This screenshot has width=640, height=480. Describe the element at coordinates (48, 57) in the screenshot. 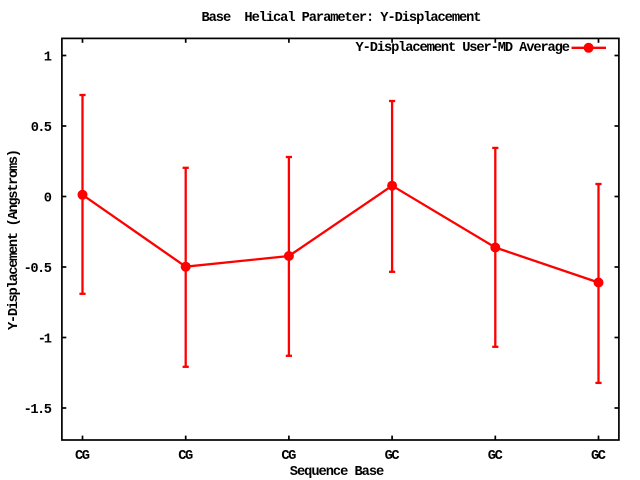

I see `svg-text: 1` at that location.